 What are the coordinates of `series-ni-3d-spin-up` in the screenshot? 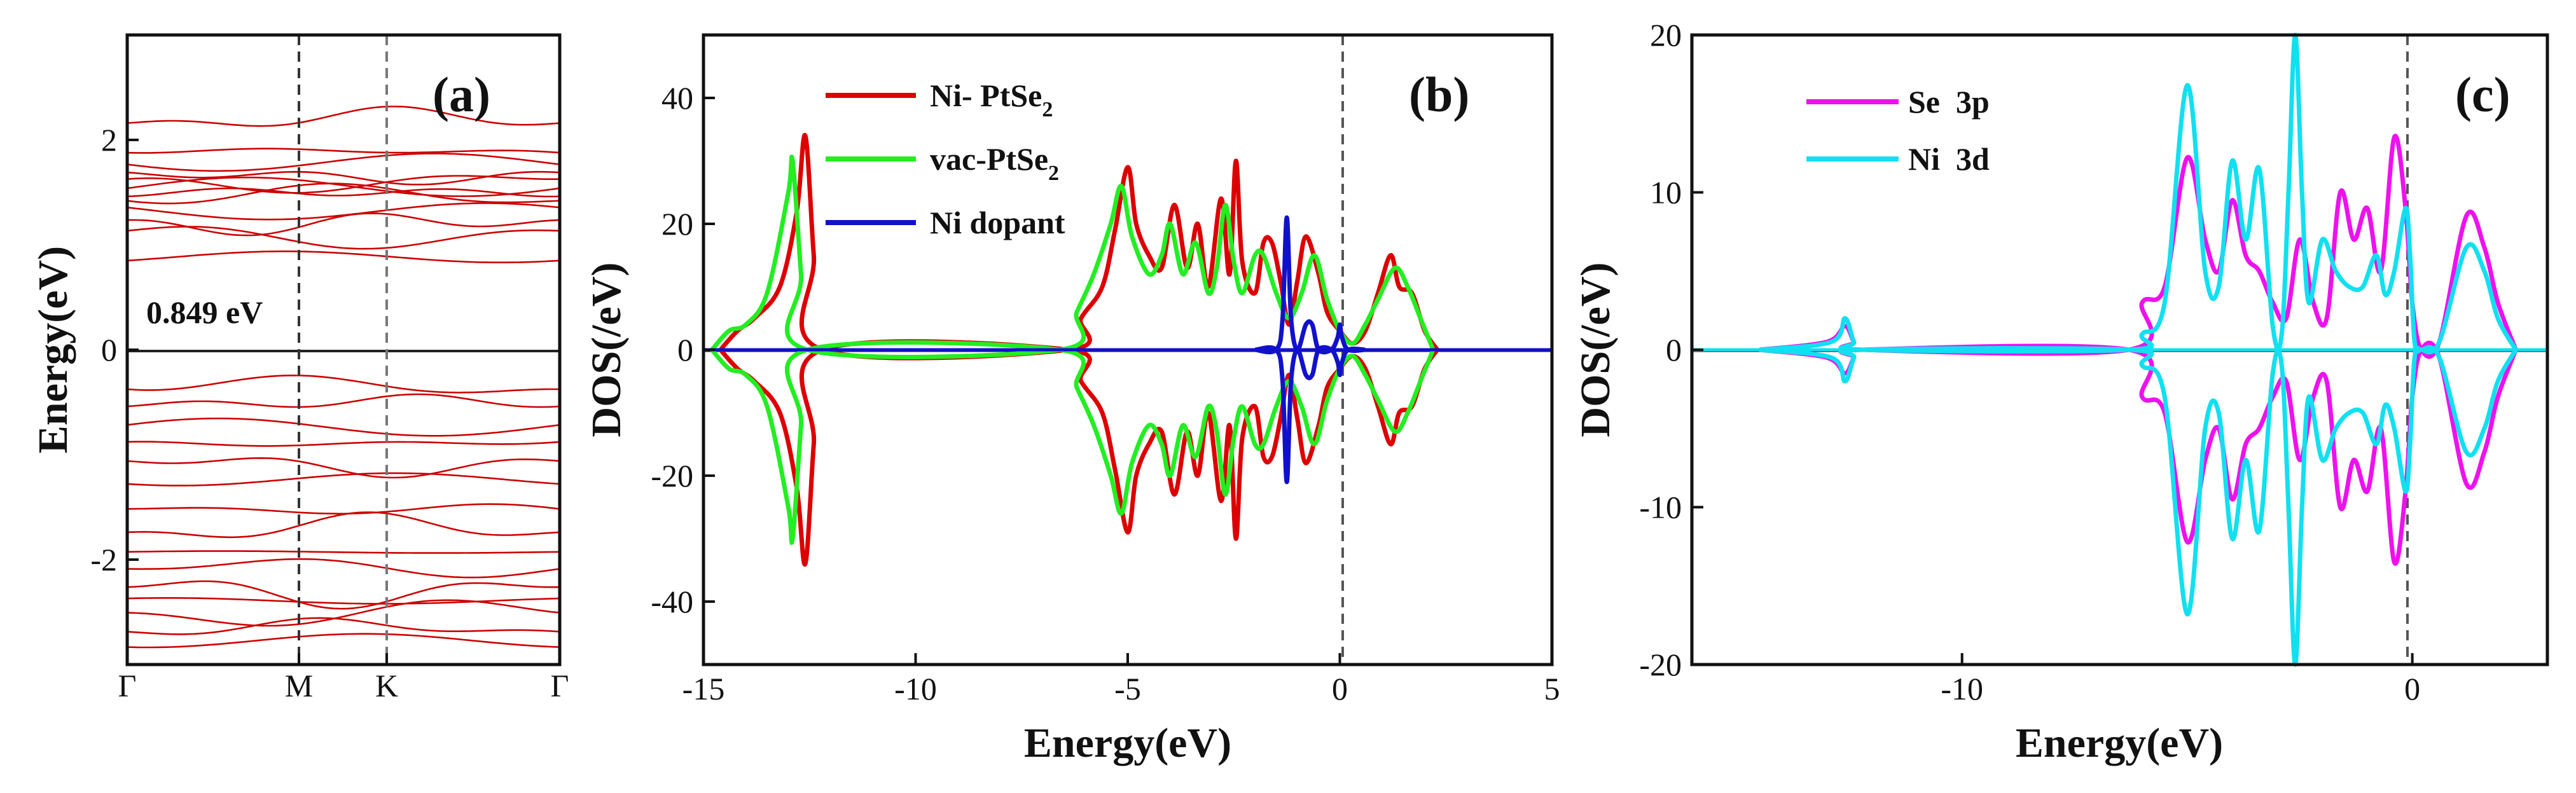 It's located at (2138, 193).